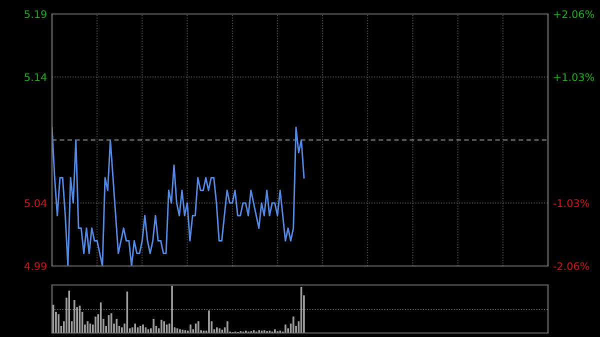  I want to click on y2-tick-label: -2.06%, so click(571, 266).